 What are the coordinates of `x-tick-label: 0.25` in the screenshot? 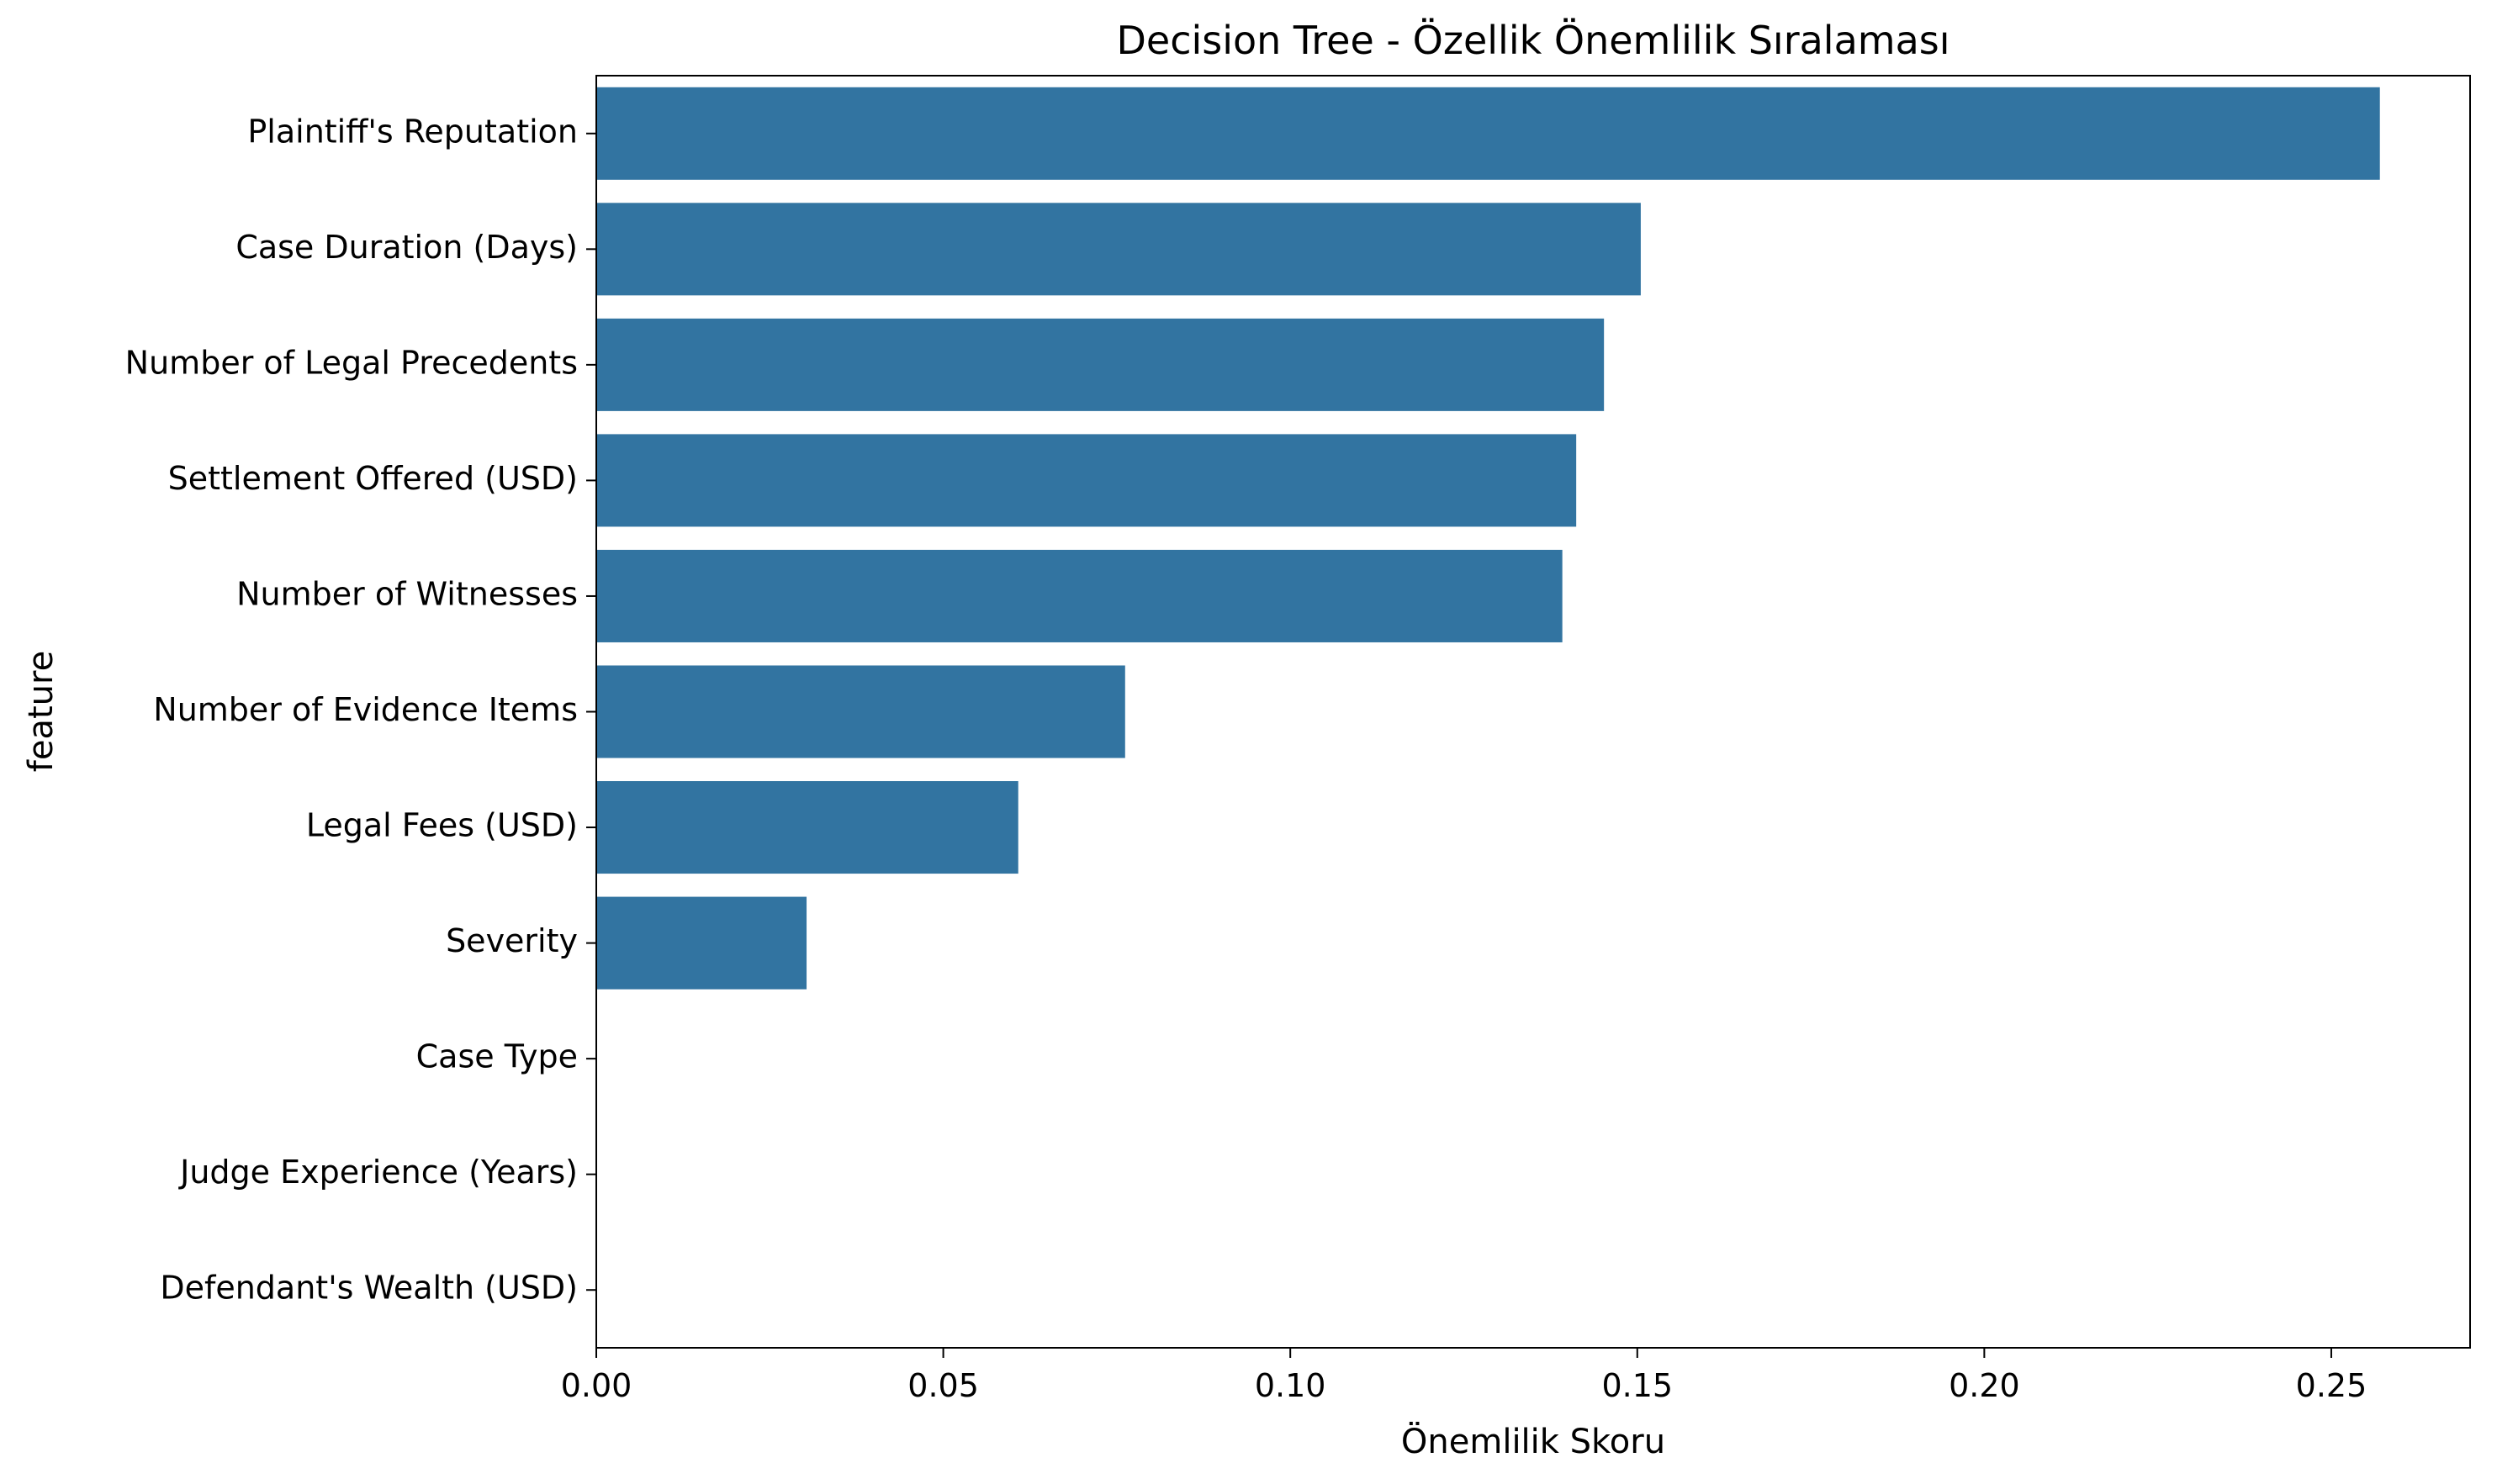 It's located at (2331, 1385).